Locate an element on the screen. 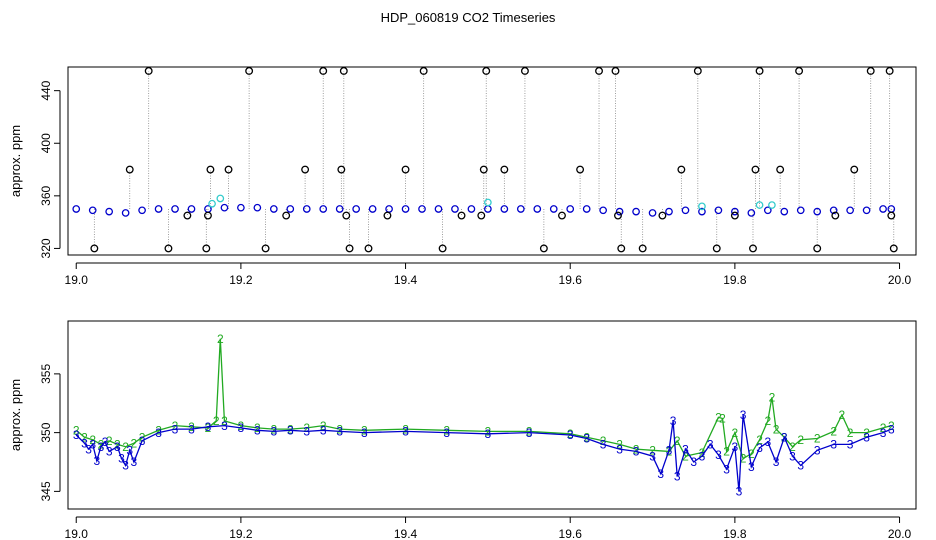 The image size is (936, 540). x-tick-label: 19.6 is located at coordinates (571, 533).